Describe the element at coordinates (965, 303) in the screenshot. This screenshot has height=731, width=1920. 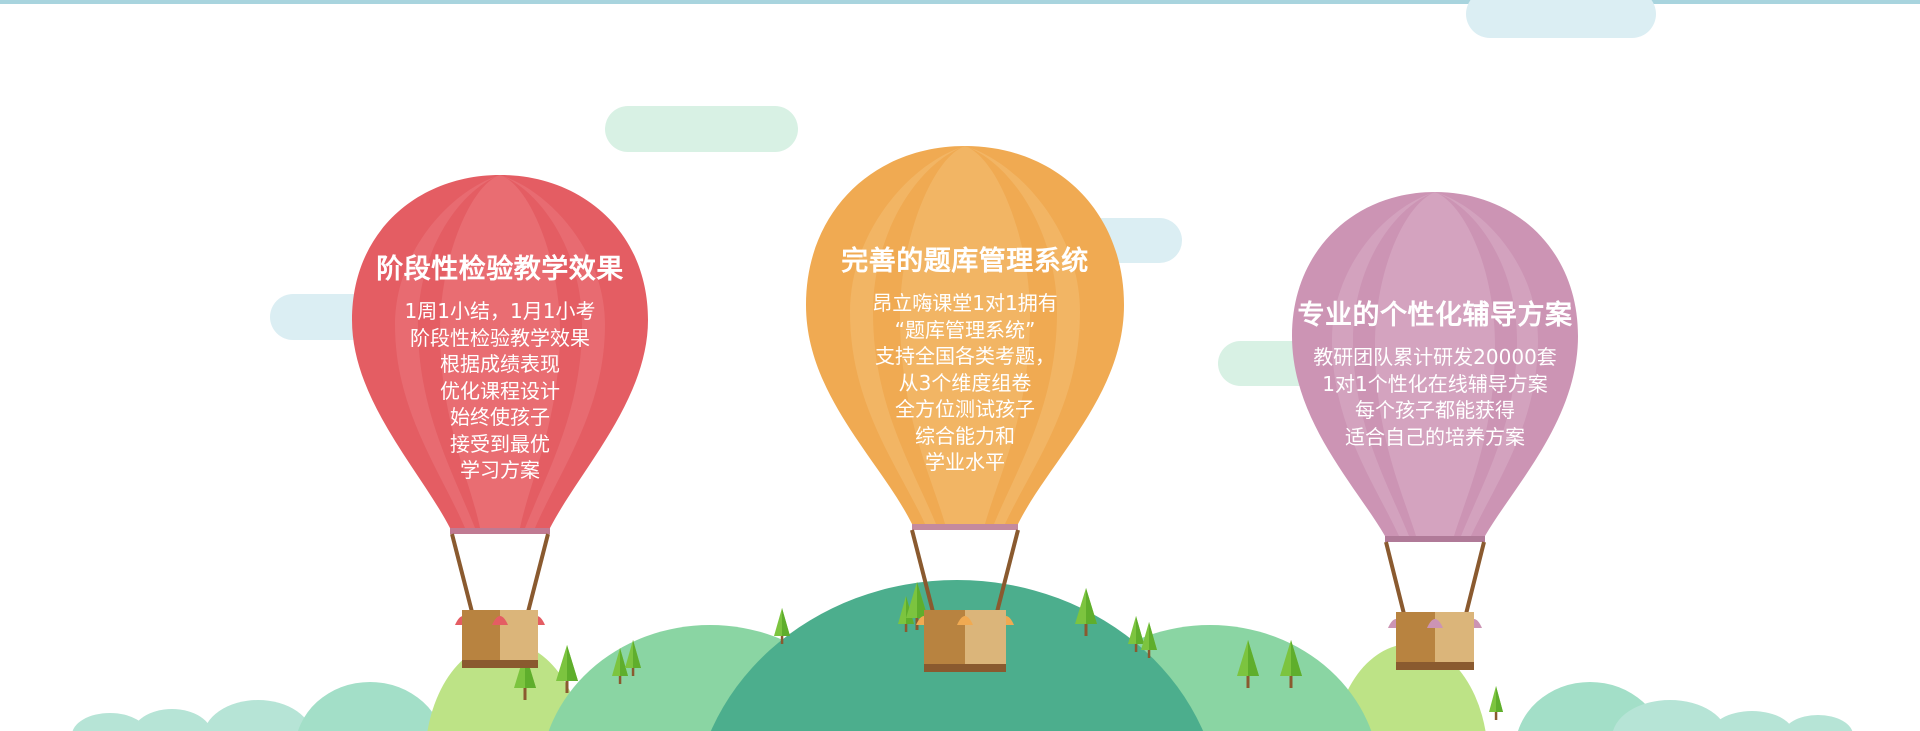
I see `balloon-orange-line-1: 昂立嗨课堂1对1拥有` at that location.